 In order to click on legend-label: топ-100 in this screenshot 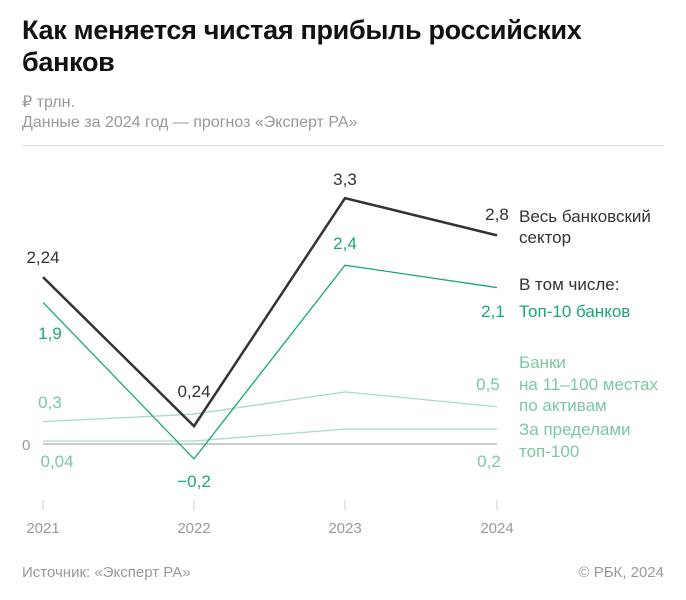, I will do `click(549, 451)`.